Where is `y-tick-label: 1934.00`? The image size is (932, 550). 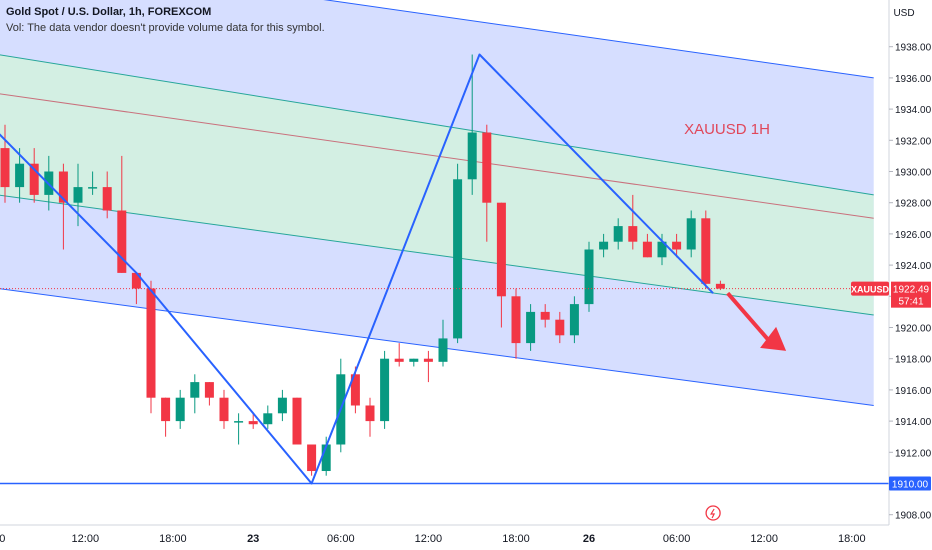 y-tick-label: 1934.00 is located at coordinates (913, 110).